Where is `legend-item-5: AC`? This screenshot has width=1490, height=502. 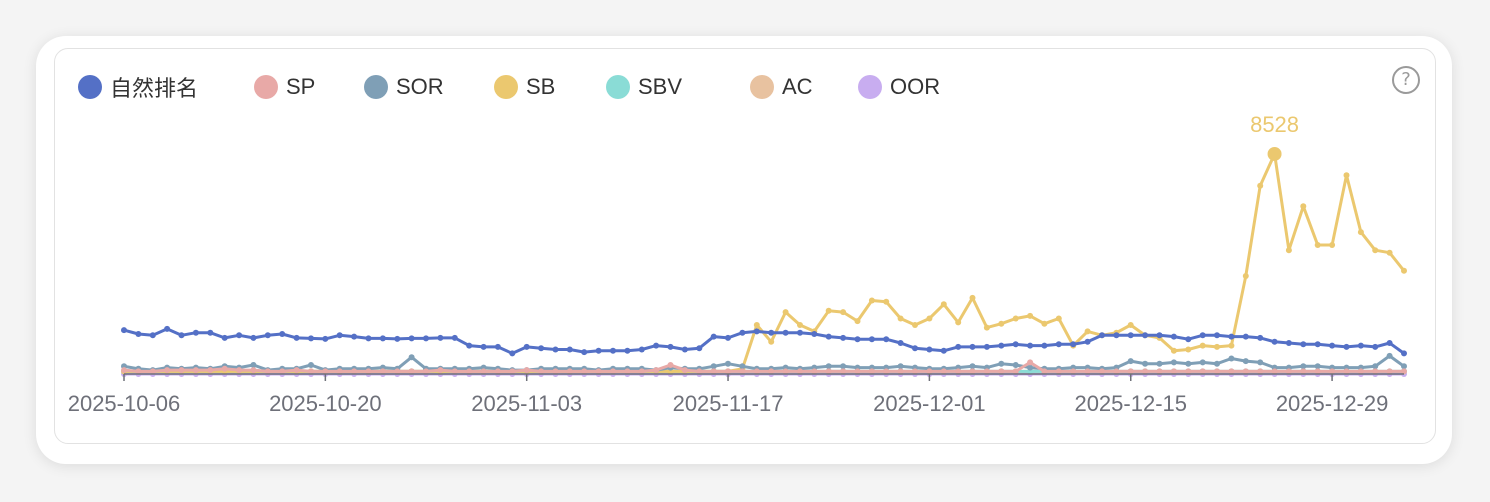
legend-item-5: AC is located at coordinates (781, 87).